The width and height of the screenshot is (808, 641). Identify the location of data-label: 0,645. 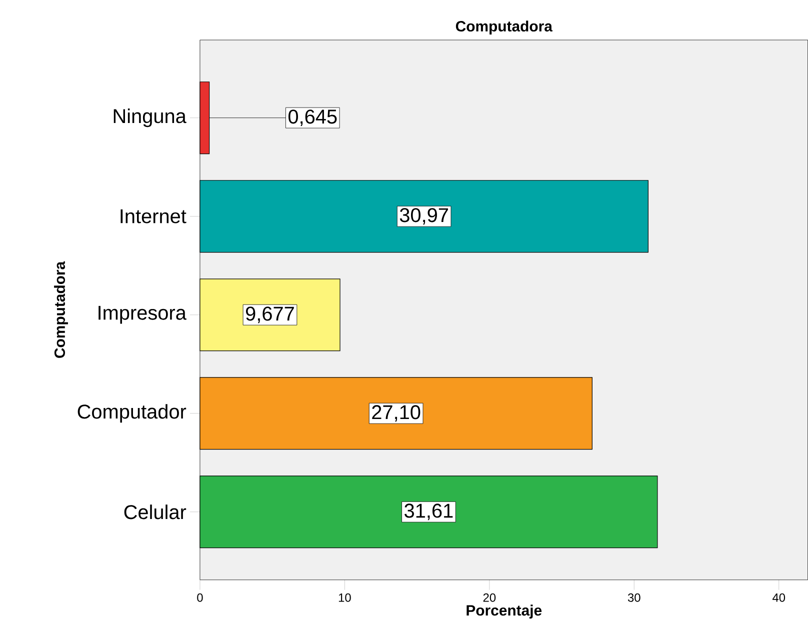
(312, 118).